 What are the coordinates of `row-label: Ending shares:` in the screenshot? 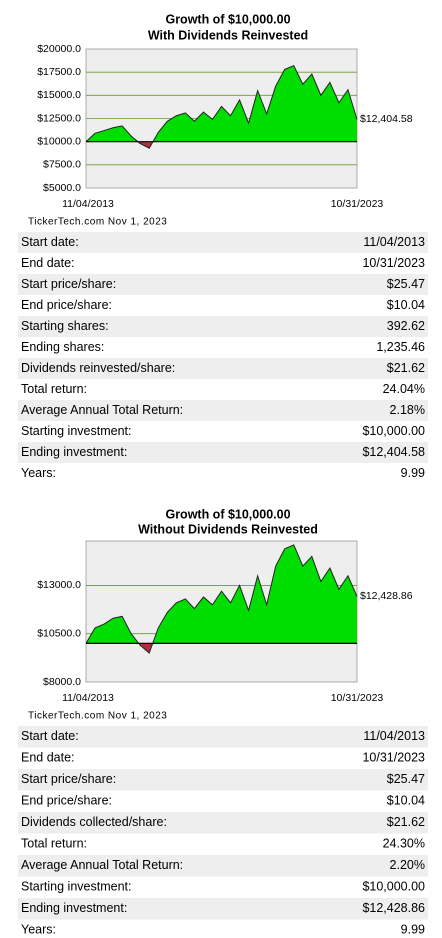 It's located at (62, 347).